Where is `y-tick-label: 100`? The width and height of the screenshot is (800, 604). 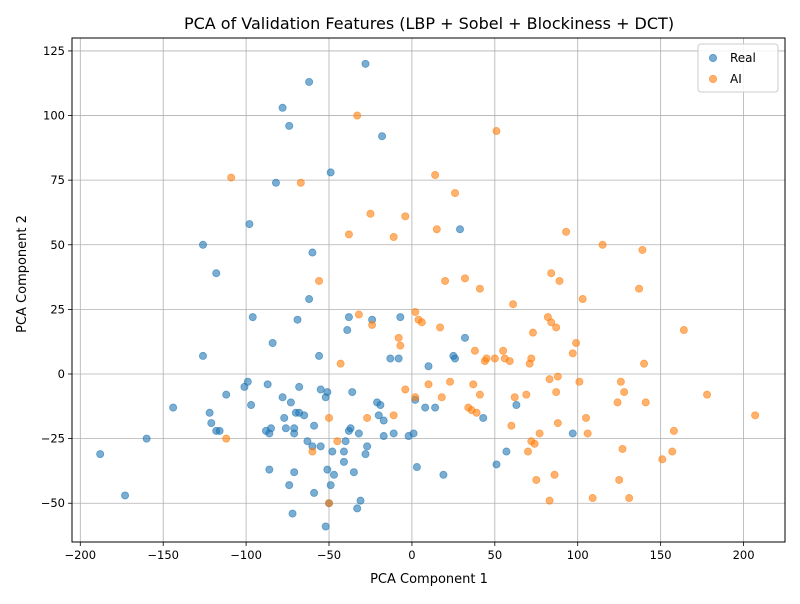
y-tick-label: 100 is located at coordinates (54, 116).